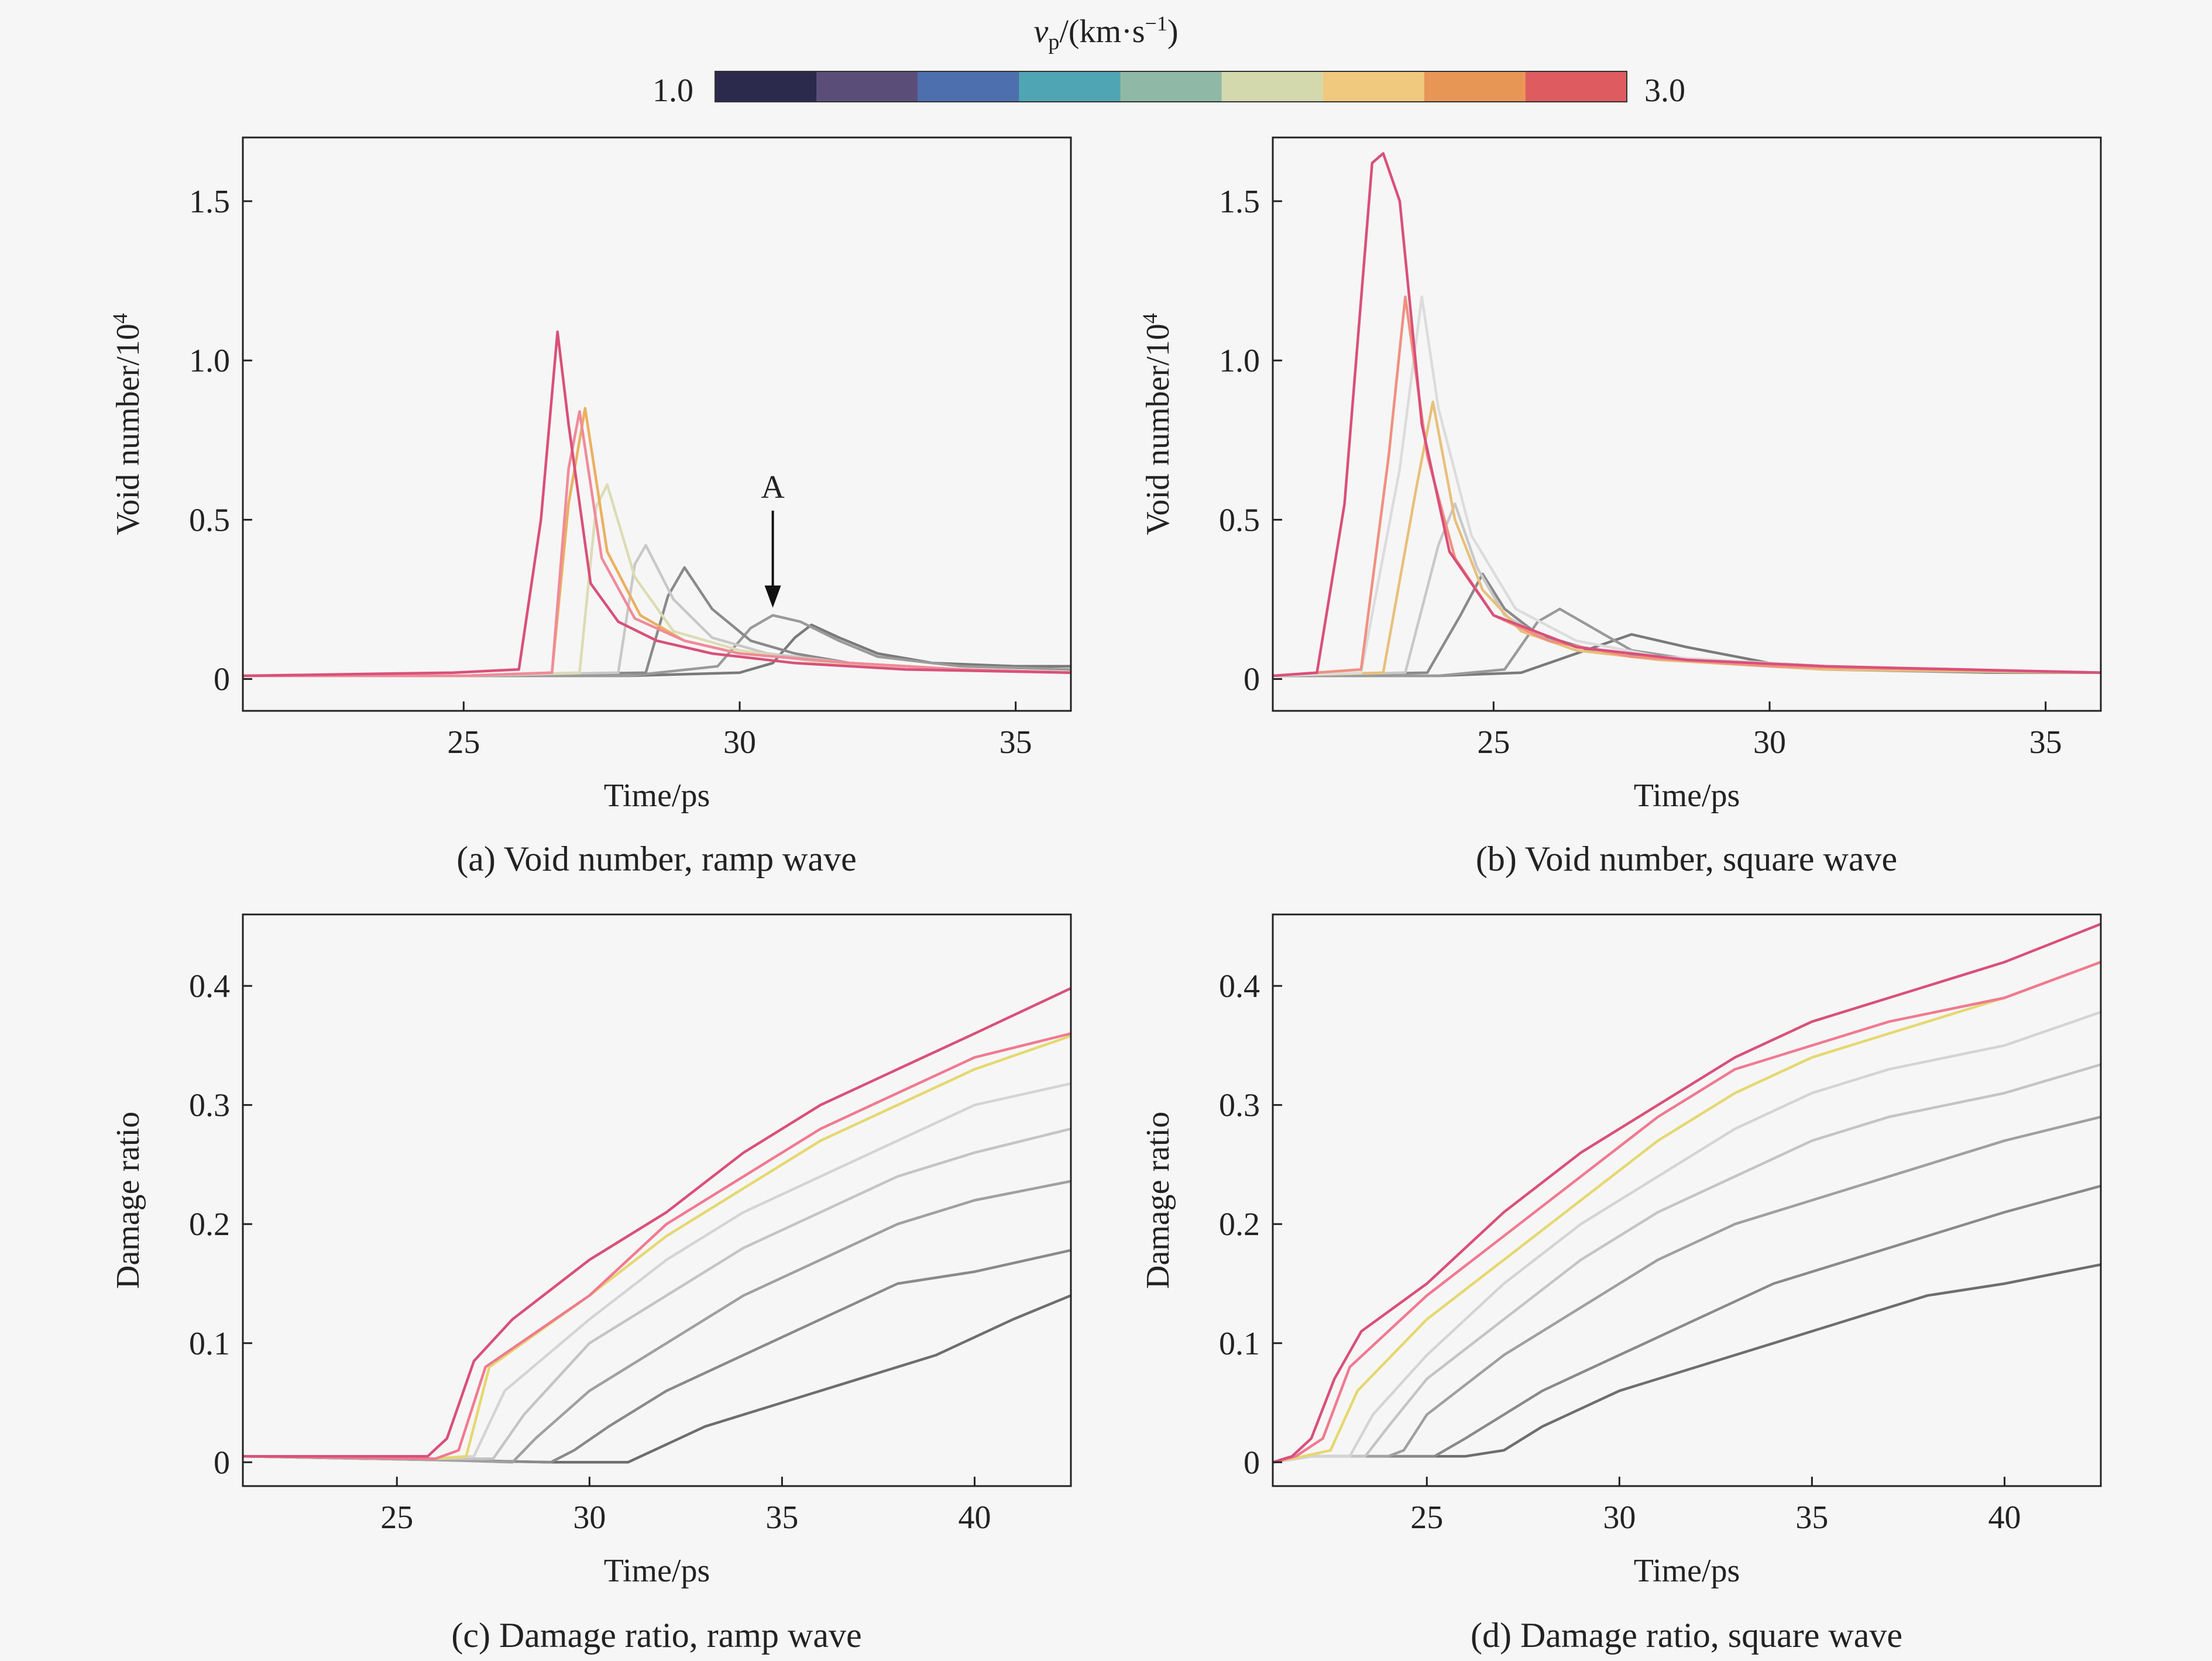 Image resolution: width=2212 pixels, height=1661 pixels. I want to click on colorbar-swatches, so click(1171, 86).